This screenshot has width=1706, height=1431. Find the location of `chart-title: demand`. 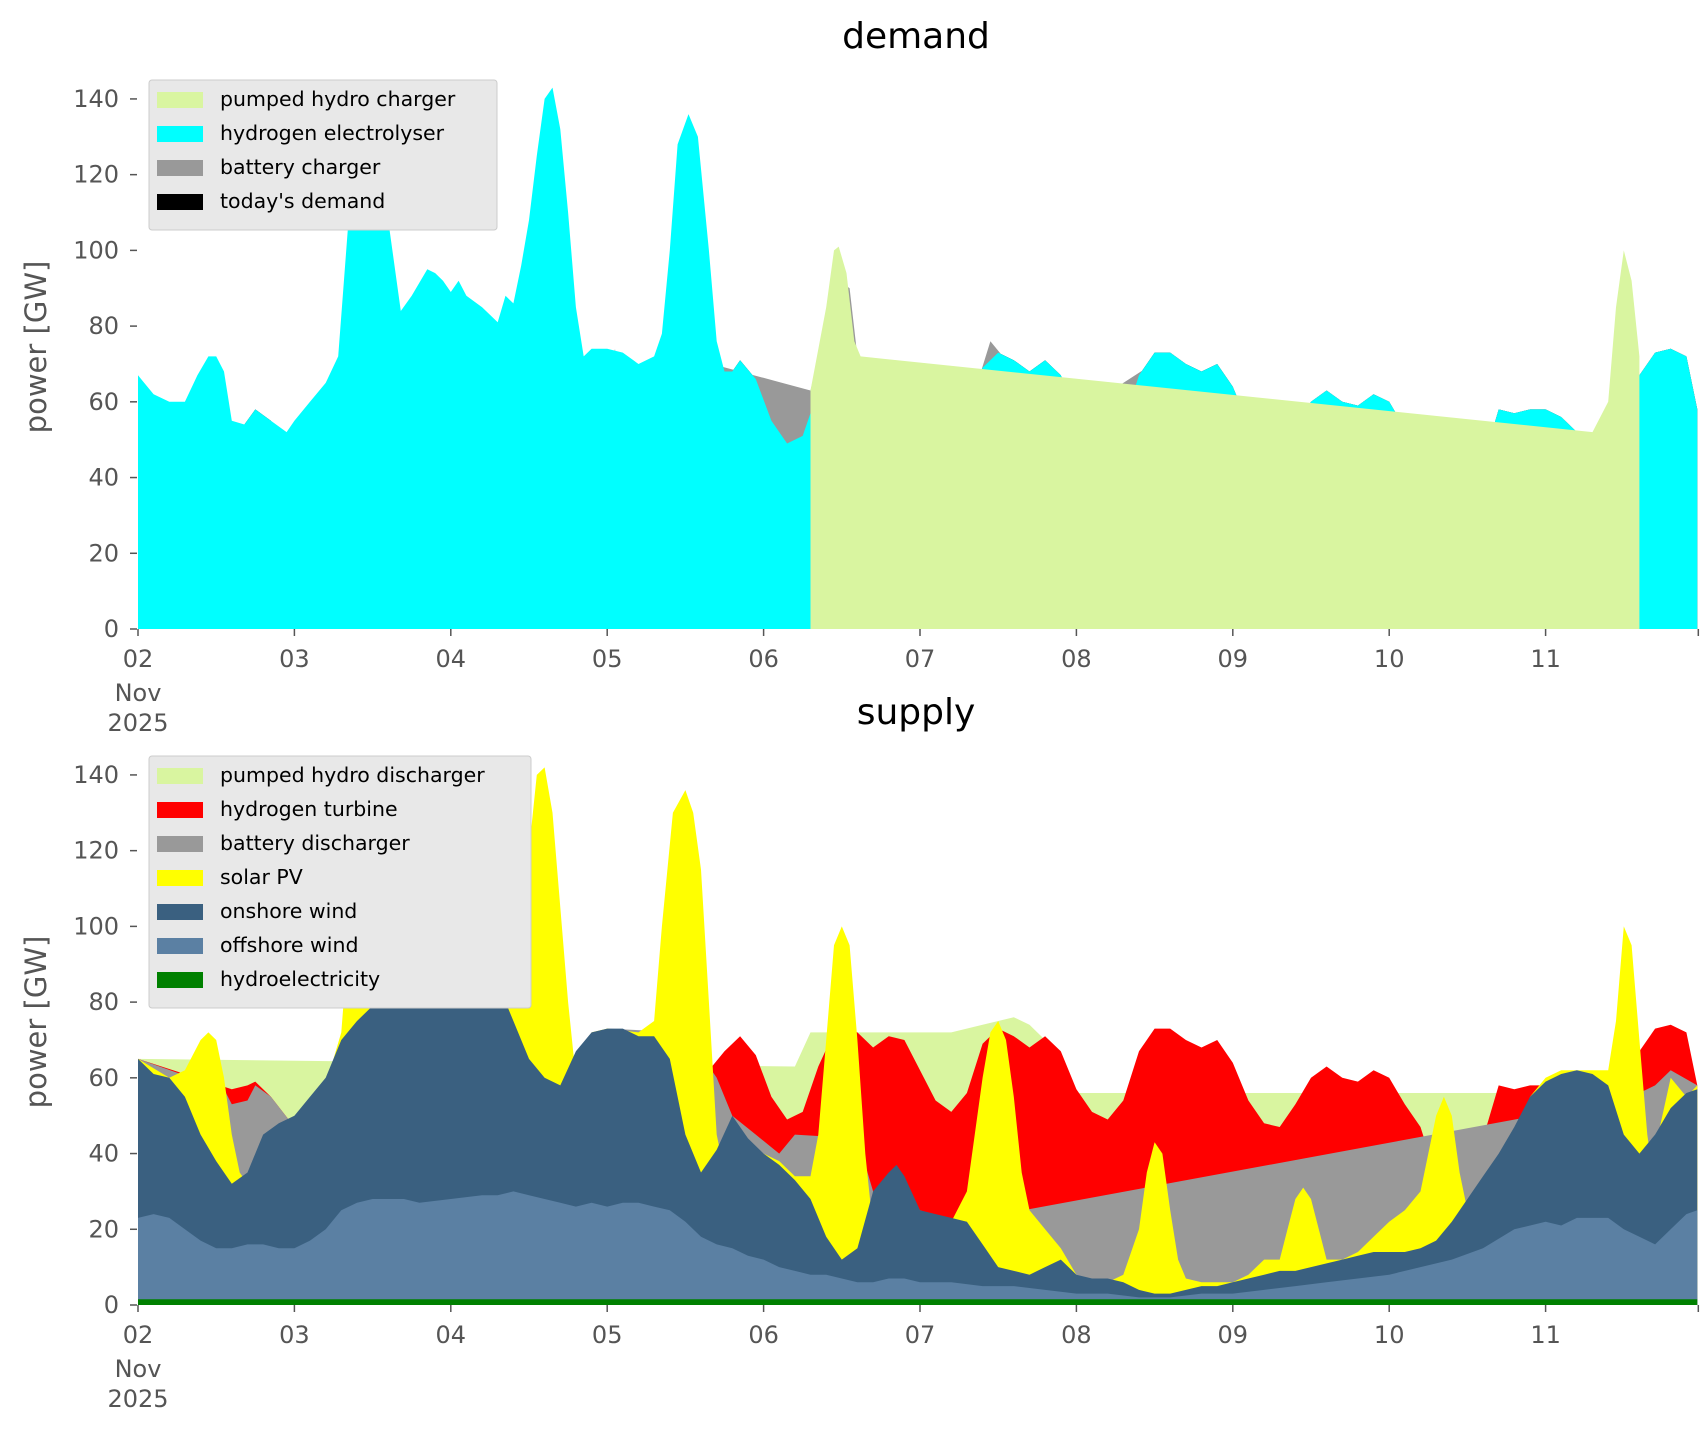

chart-title: demand is located at coordinates (916, 36).